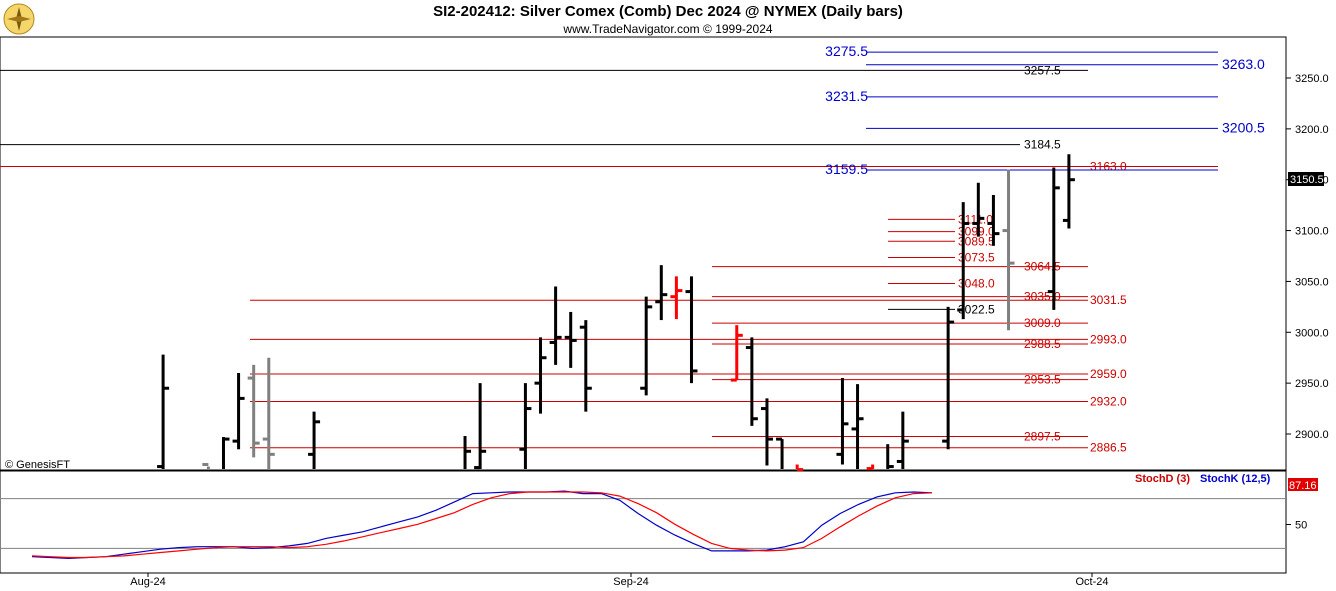 The height and width of the screenshot is (591, 1336). I want to click on level-label: 3275.5, so click(846, 51).